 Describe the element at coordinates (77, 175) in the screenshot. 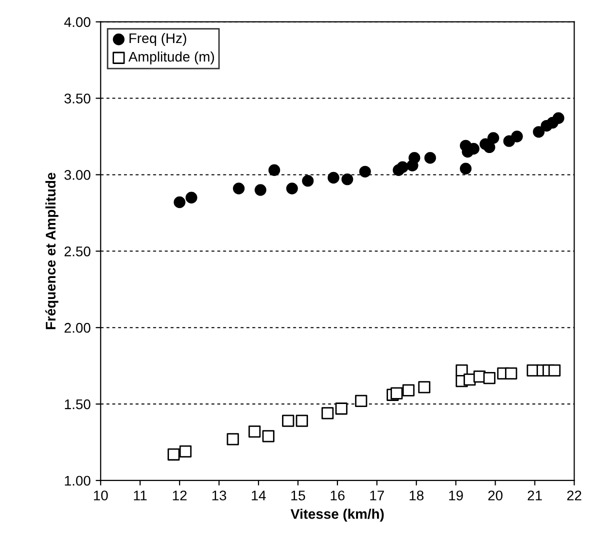

I see `y-tick-label: 3.00` at that location.